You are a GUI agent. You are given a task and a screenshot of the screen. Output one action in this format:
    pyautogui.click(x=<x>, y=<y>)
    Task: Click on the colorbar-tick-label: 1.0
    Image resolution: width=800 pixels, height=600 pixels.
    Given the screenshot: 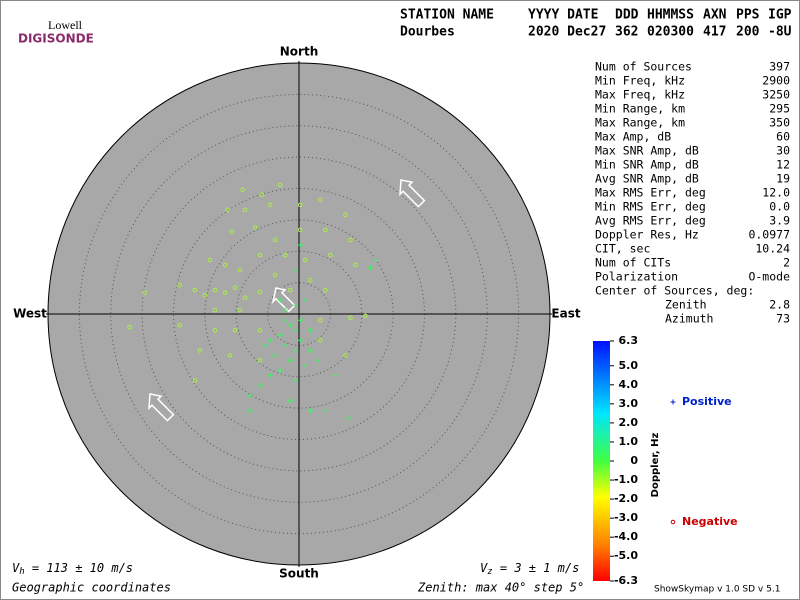 What is the action you would take?
    pyautogui.click(x=629, y=441)
    